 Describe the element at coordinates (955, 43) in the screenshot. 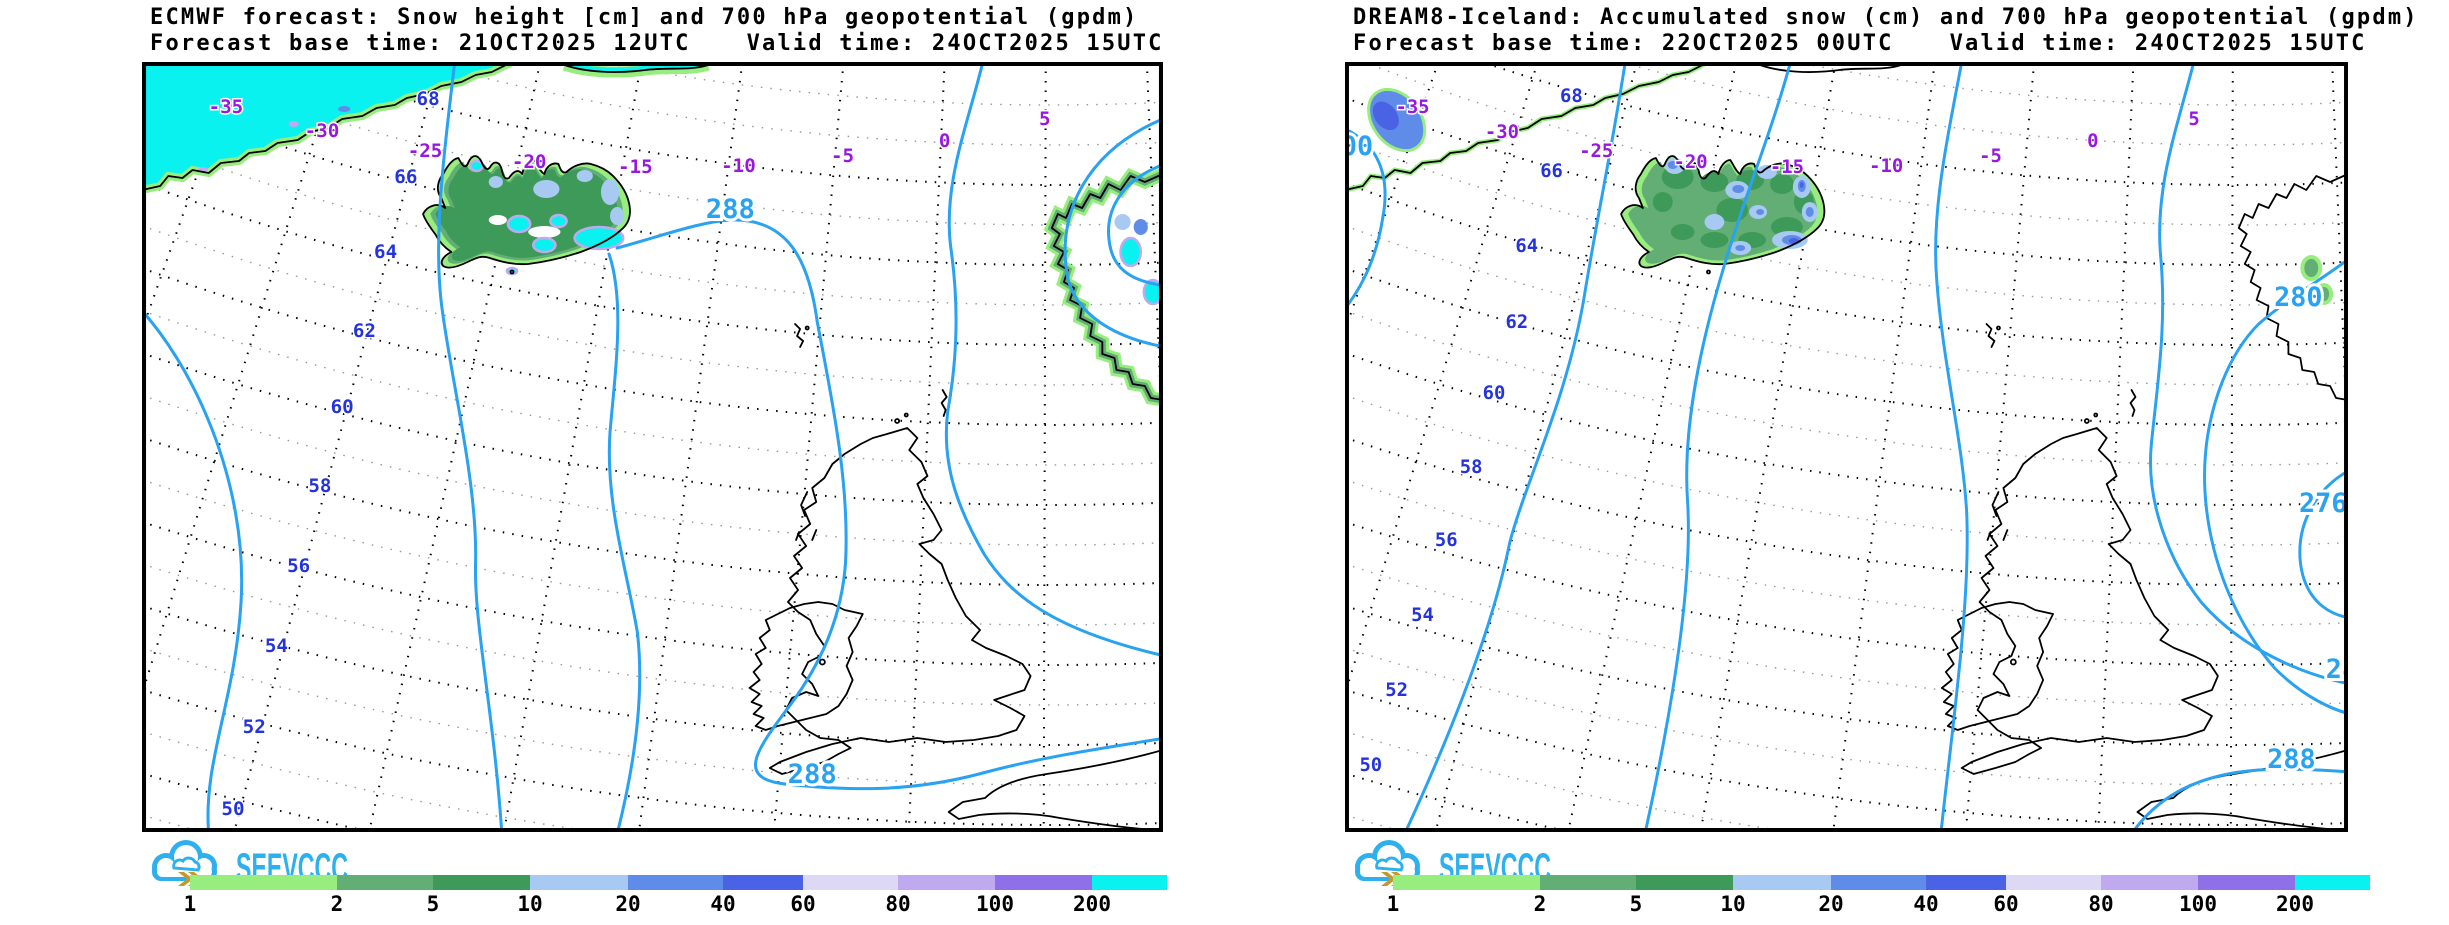

I see `left-valid-time: Valid time: 24OCT2025 15UTC` at that location.